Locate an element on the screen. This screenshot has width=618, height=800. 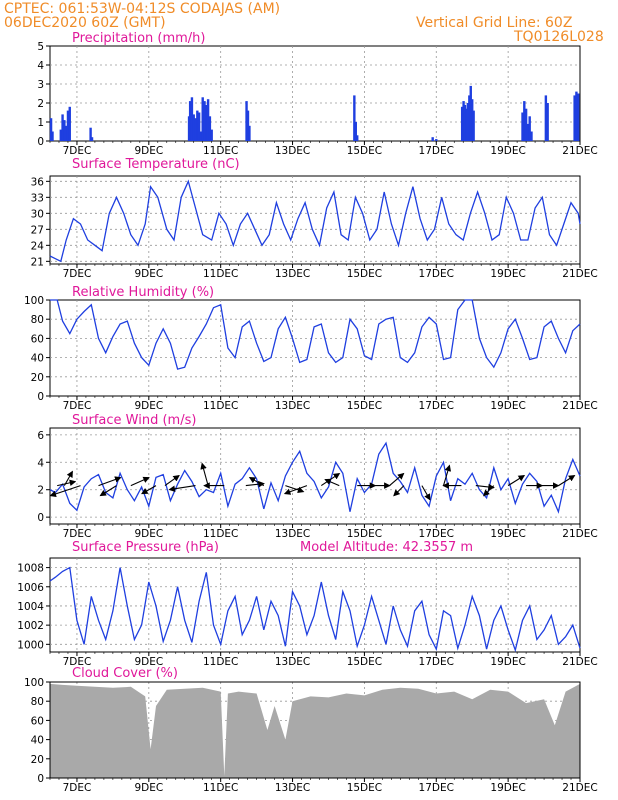
temp-ytick-label: 30 is located at coordinates (37, 214).